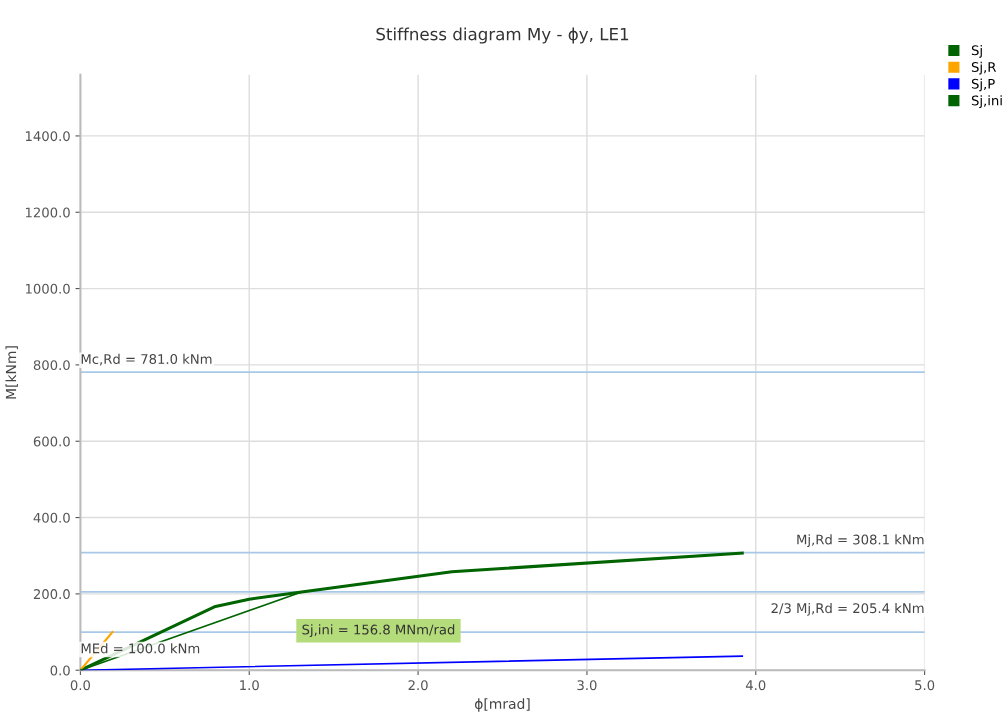  What do you see at coordinates (11, 372) in the screenshot?
I see `y-axis-title: M[kNm]` at bounding box center [11, 372].